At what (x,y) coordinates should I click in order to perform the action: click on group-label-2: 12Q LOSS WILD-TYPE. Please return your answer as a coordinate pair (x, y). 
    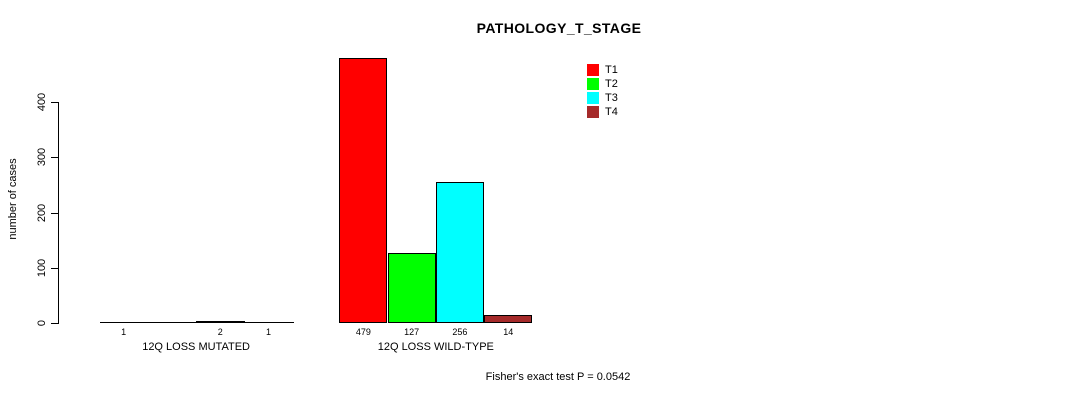
    Looking at the image, I should click on (435, 347).